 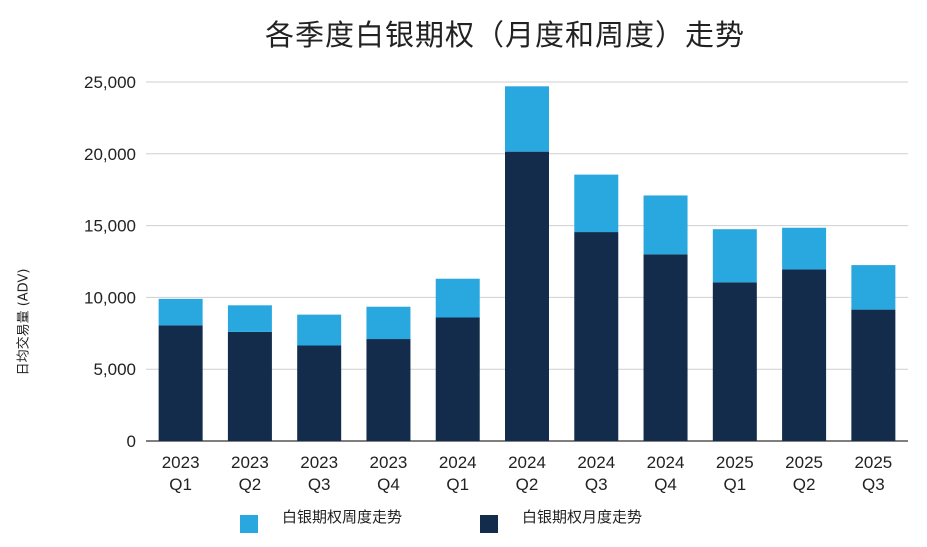 I want to click on legend-item-monthly: 白银期权月度走势, so click(x=561, y=519).